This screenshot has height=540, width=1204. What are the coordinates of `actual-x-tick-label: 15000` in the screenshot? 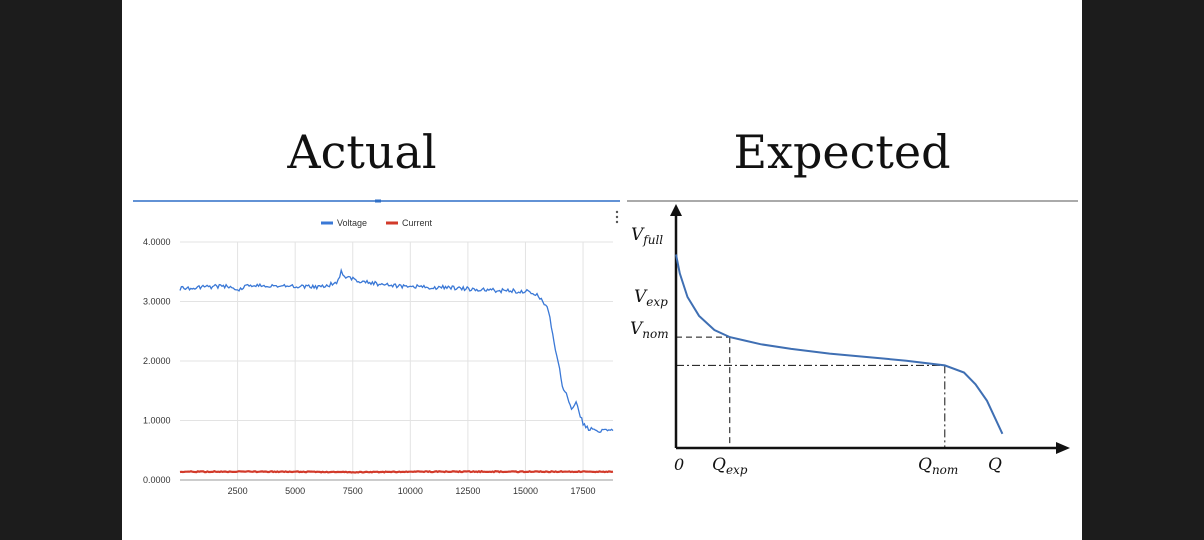 It's located at (525, 491).